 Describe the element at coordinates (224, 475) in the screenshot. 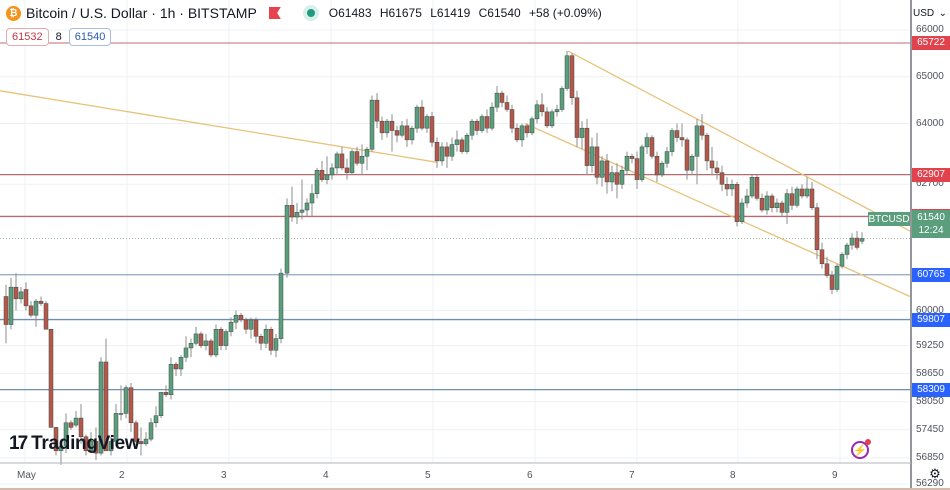

I see `time-tick-label: 3` at that location.